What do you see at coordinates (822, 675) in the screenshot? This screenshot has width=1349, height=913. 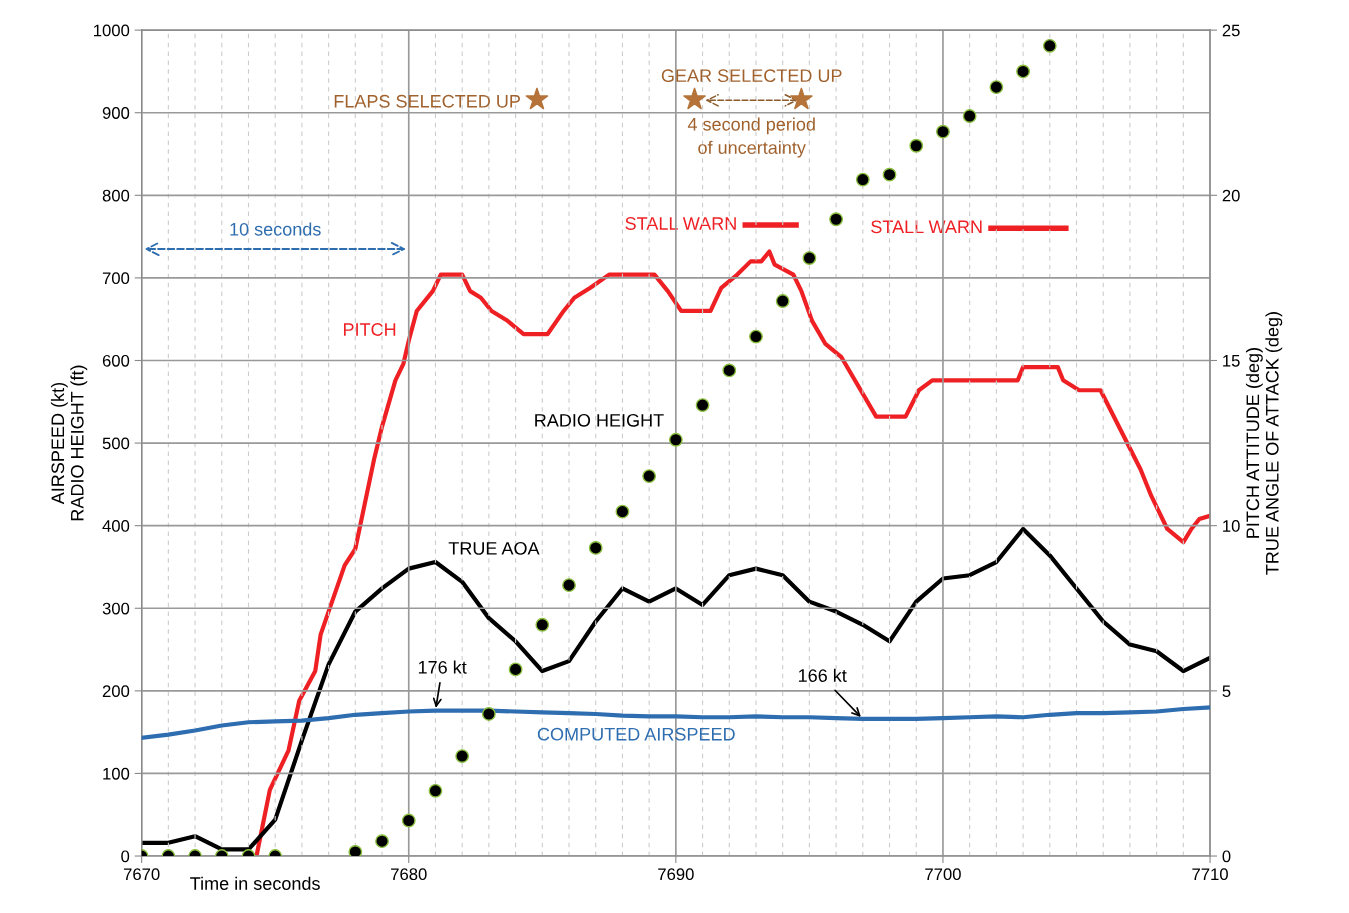 I see `annotation: 166 kt` at bounding box center [822, 675].